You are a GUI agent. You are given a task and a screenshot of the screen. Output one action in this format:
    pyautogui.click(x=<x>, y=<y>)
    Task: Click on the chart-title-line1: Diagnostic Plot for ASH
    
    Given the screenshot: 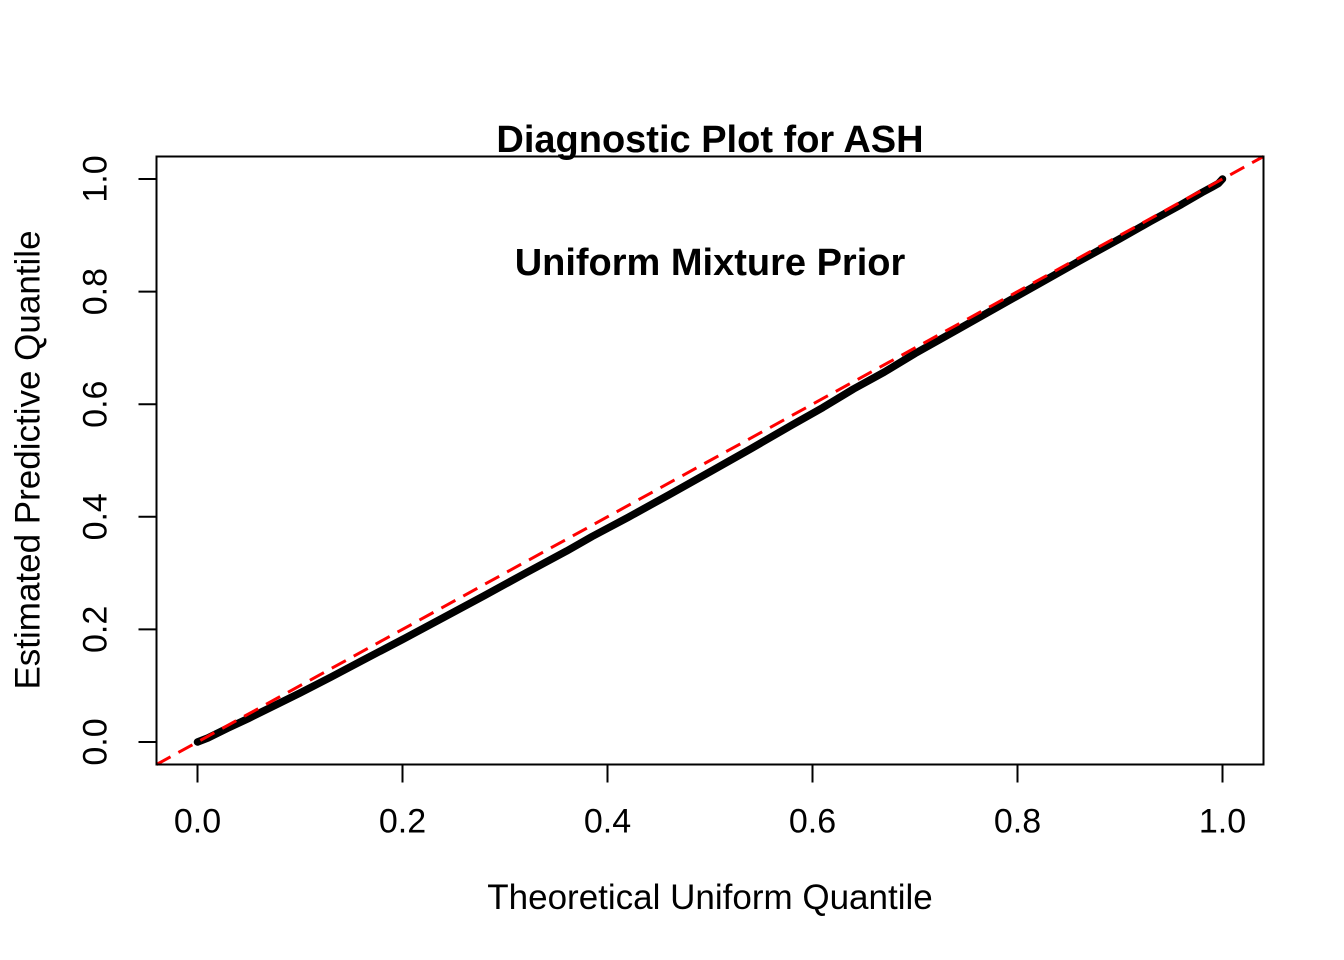 What is the action you would take?
    pyautogui.click(x=710, y=140)
    